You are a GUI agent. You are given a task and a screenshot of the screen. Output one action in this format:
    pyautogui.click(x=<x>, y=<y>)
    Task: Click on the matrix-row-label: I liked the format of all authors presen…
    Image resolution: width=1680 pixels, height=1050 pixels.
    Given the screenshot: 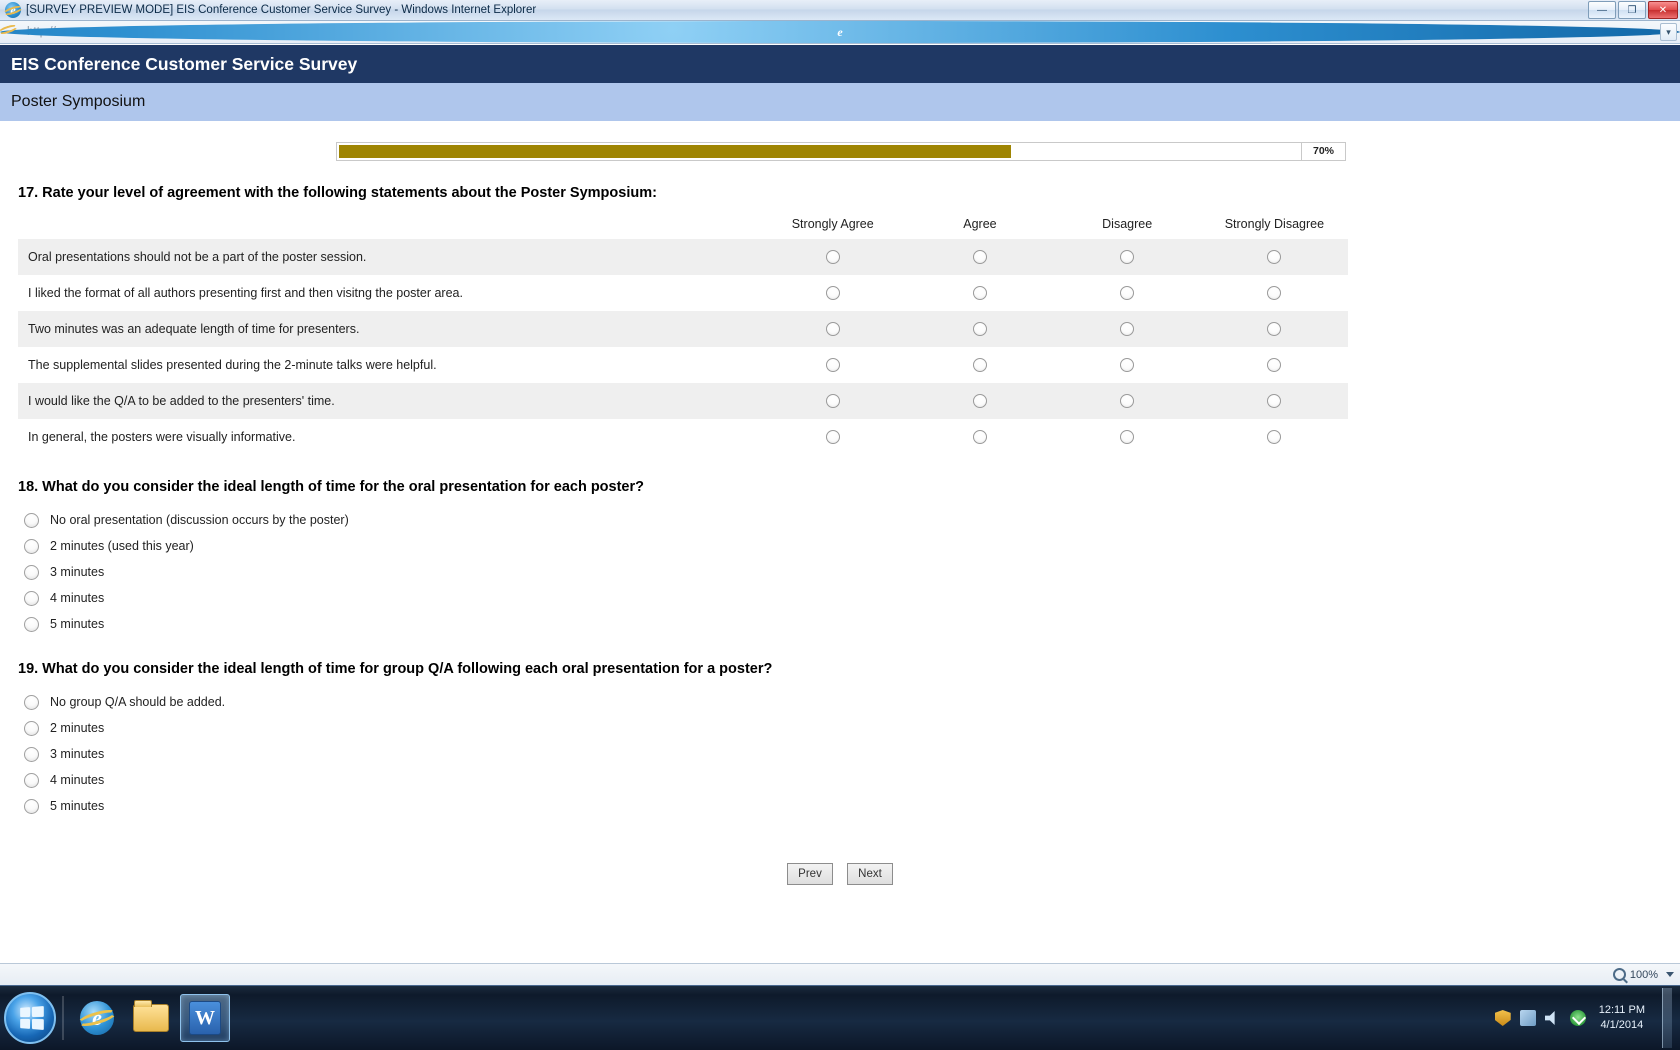 What is the action you would take?
    pyautogui.click(x=245, y=293)
    